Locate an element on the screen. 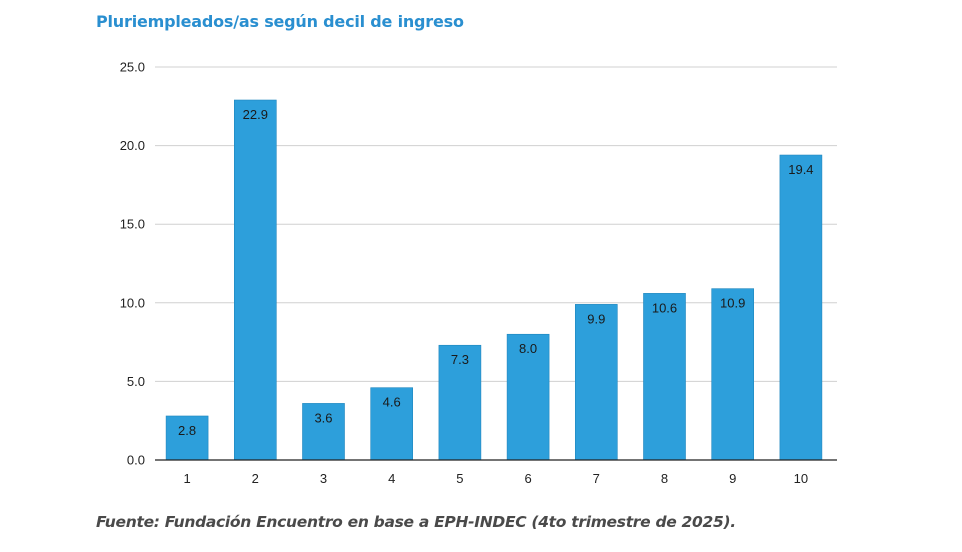  data-label-7: 9.9 is located at coordinates (596, 318).